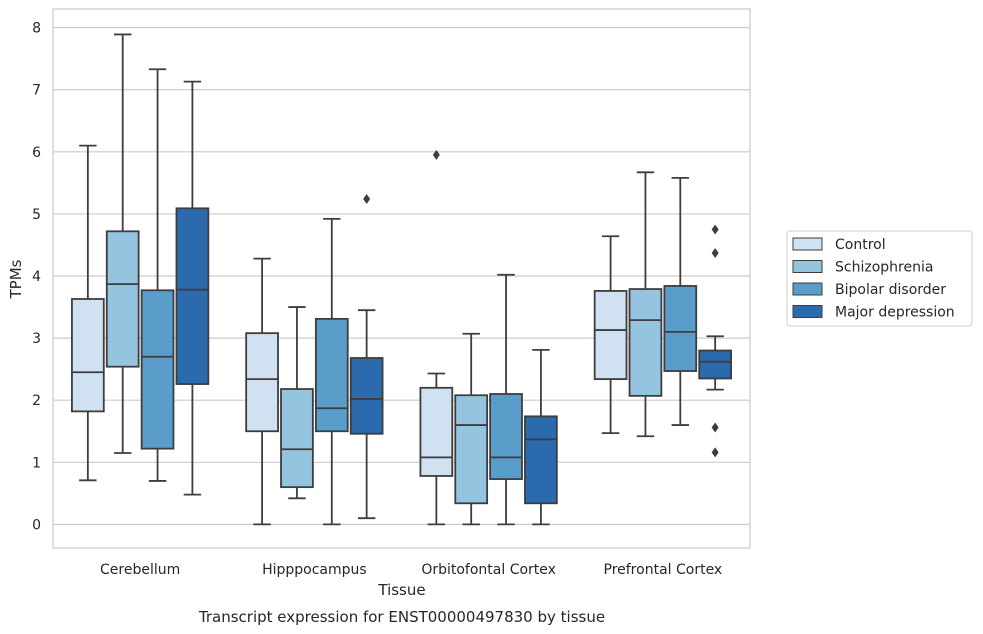 Image resolution: width=983 pixels, height=634 pixels. I want to click on y-tick-label: 7, so click(36, 91).